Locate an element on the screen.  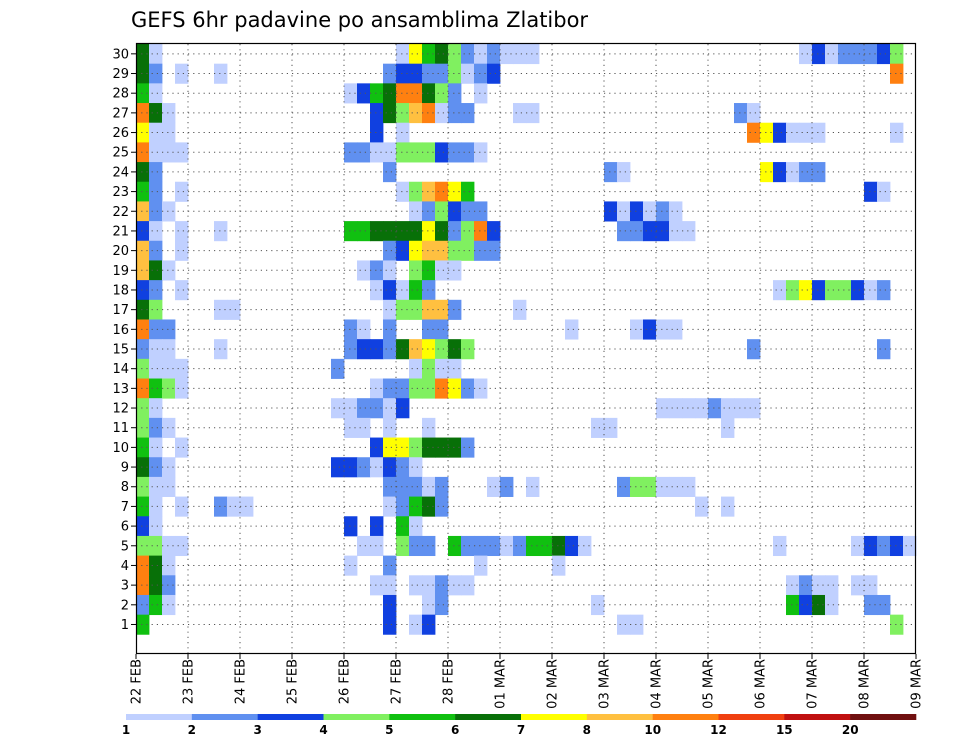
x-tick-label: 24 FEB is located at coordinates (241, 681).